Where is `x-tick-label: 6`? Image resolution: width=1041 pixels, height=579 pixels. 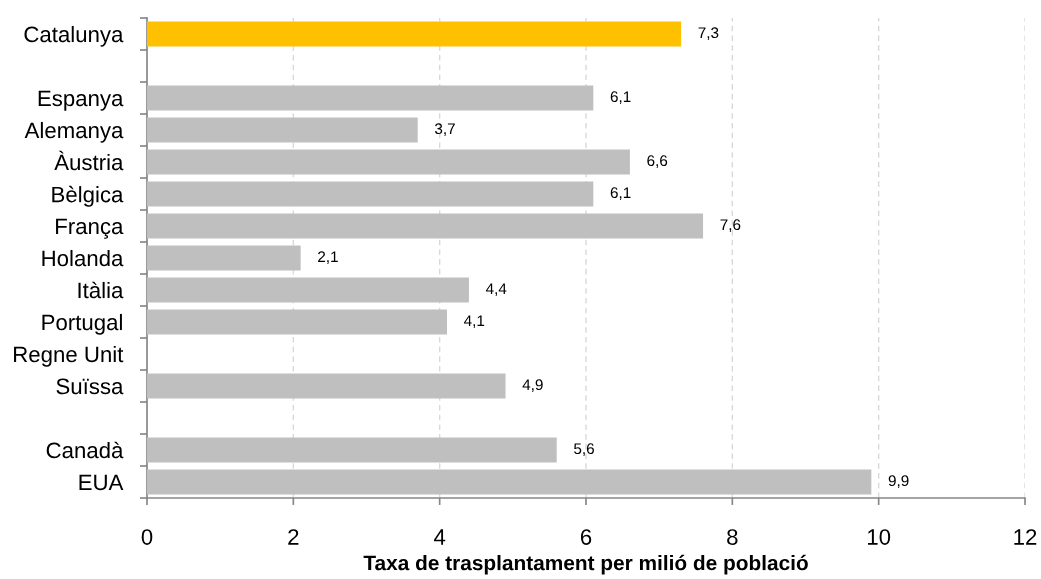 x-tick-label: 6 is located at coordinates (586, 537).